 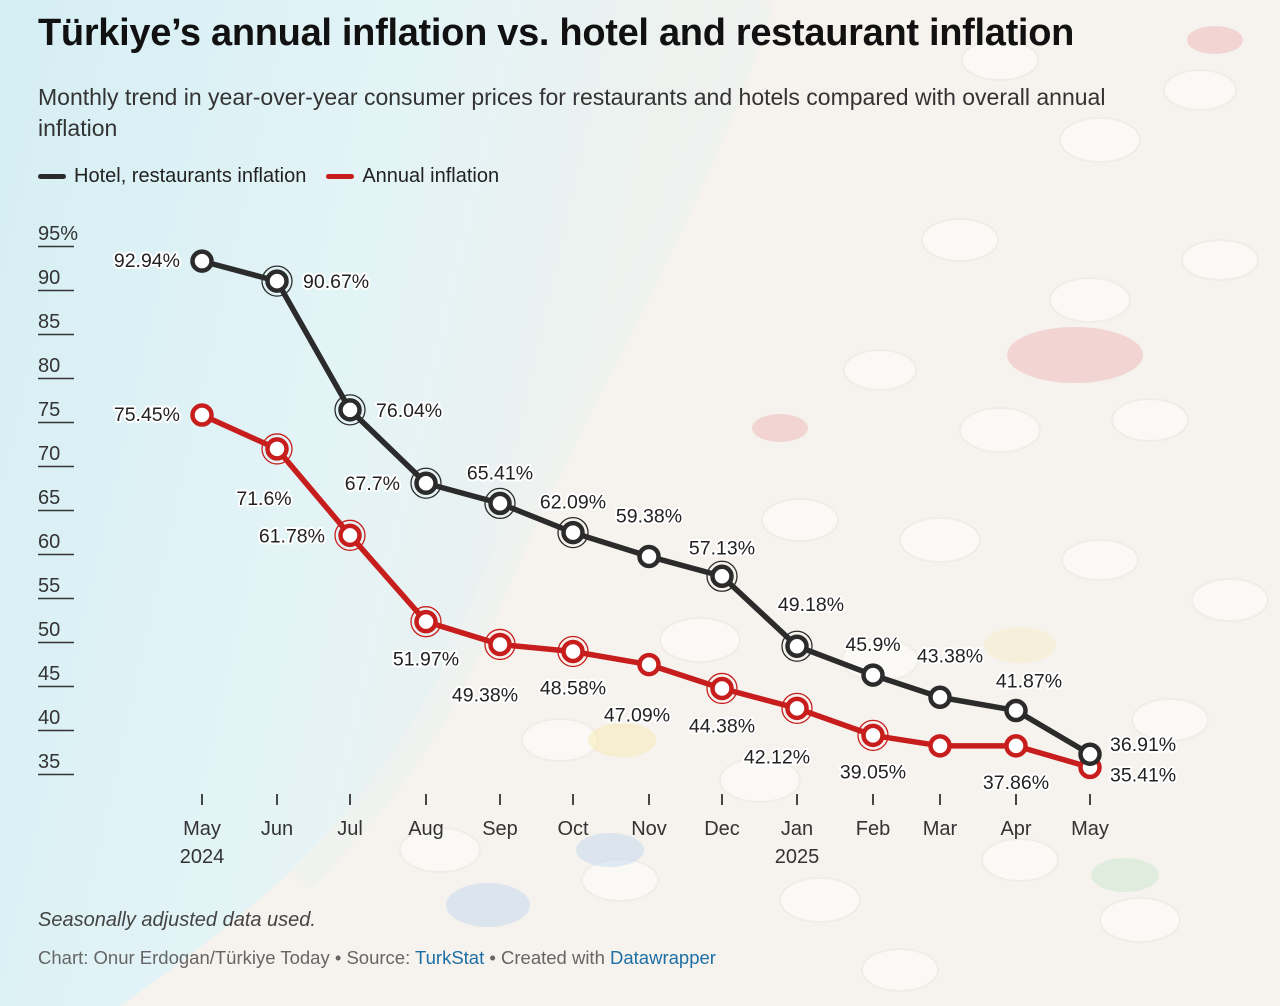 What do you see at coordinates (336, 282) in the screenshot?
I see `data-label-hotel: 90.67%` at bounding box center [336, 282].